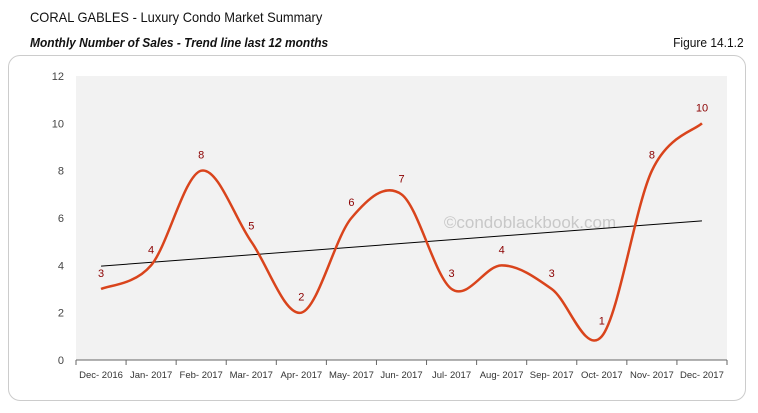 This screenshot has height=413, width=758. I want to click on y-tick-label: 12, so click(58, 77).